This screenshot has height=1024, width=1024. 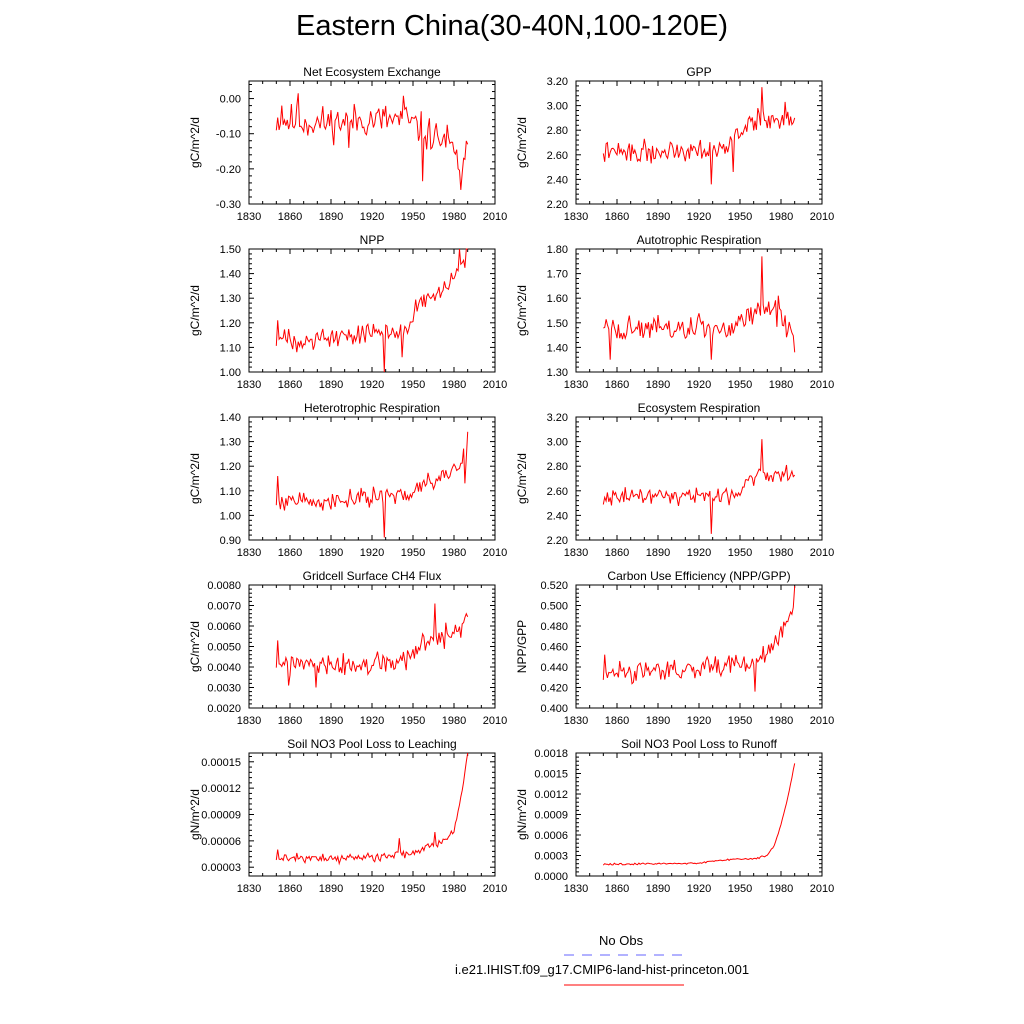 I want to click on y-tick-label: 0.0000, so click(x=551, y=877).